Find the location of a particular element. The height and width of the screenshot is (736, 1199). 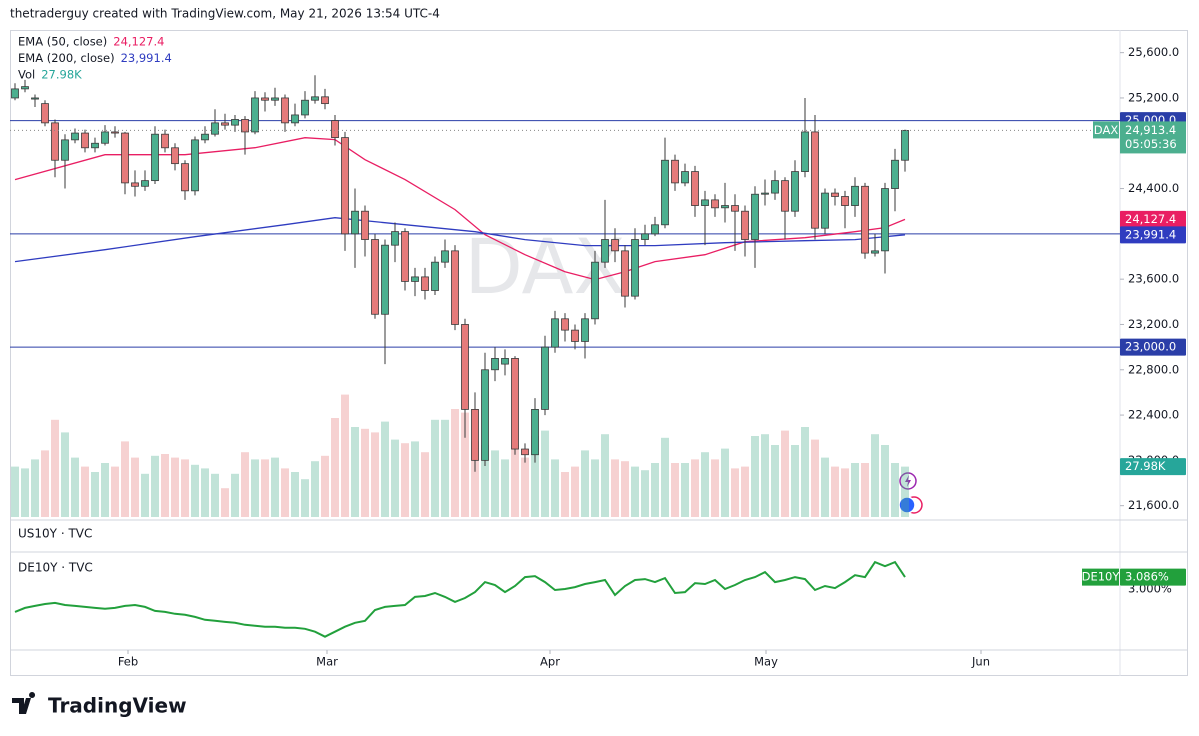

last-price-box is located at coordinates (1153, 137).